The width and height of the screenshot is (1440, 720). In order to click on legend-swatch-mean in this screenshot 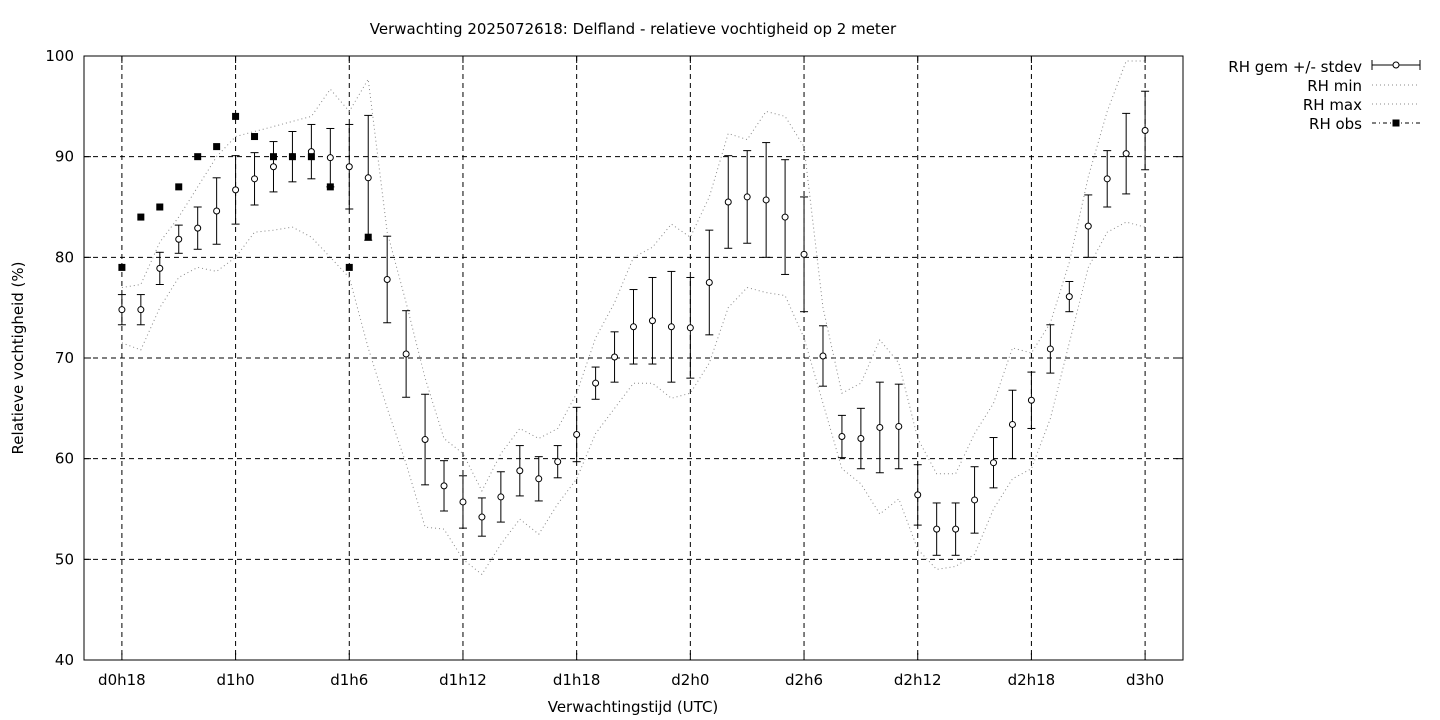, I will do `click(1396, 65)`.